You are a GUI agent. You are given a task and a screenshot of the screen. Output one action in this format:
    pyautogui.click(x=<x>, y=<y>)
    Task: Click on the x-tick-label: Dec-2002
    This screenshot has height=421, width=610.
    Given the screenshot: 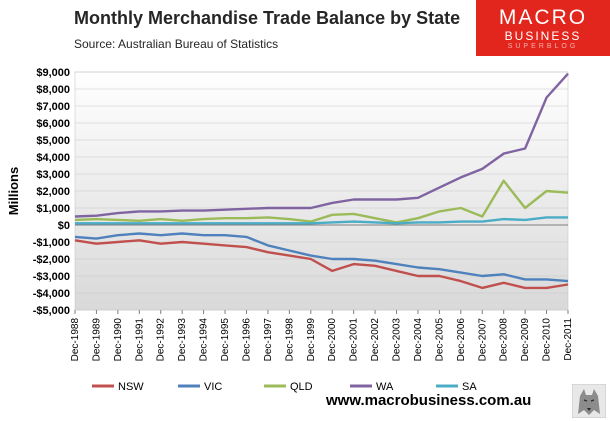 What is the action you would take?
    pyautogui.click(x=375, y=340)
    